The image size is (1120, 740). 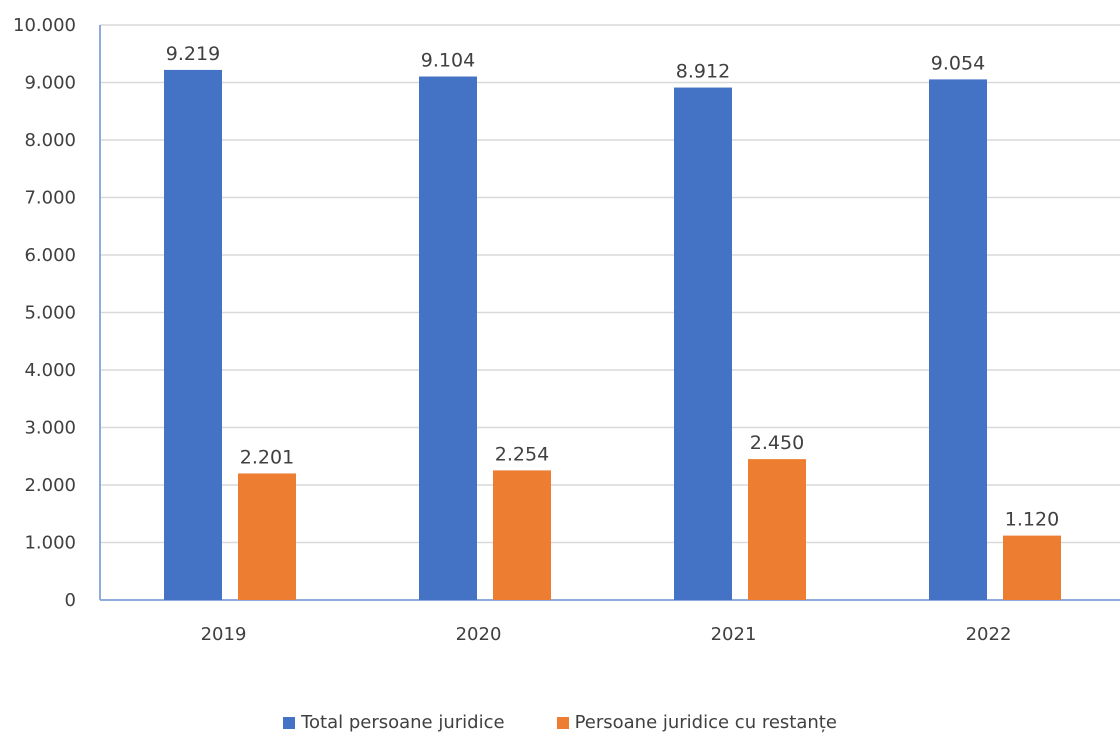 I want to click on bar-restante-2021, so click(x=777, y=529).